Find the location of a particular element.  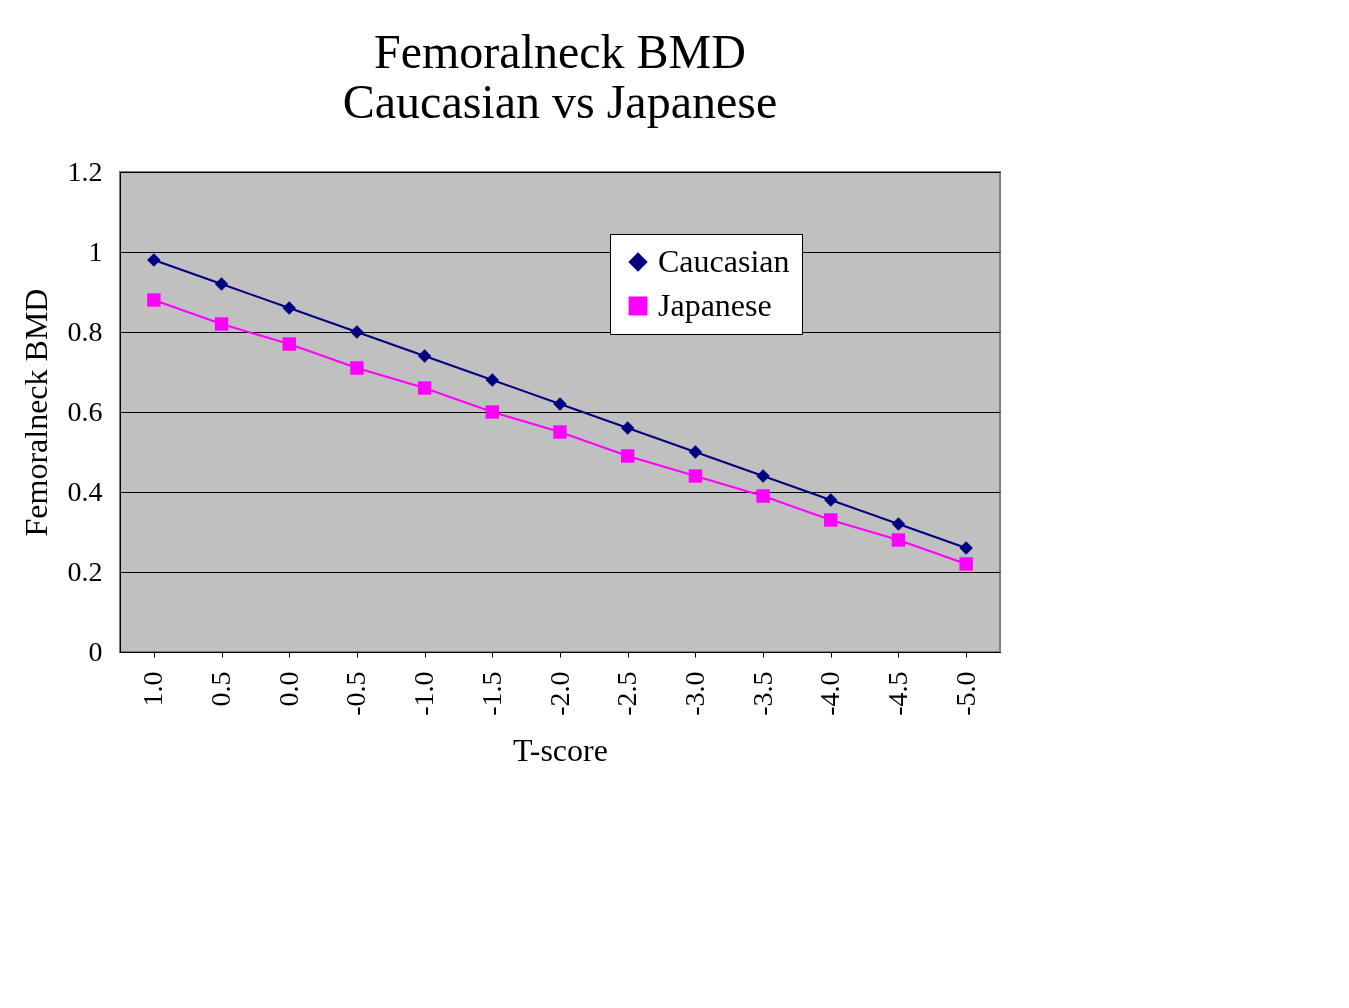

x-tick-label: -3.5 is located at coordinates (762, 693).